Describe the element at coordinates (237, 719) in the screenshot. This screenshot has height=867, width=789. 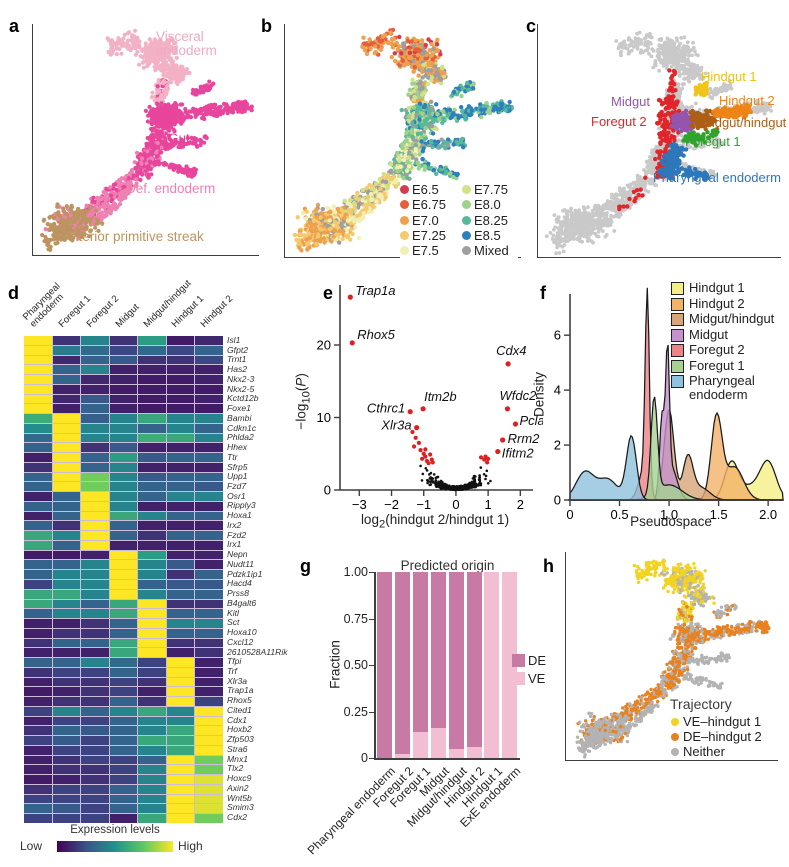
I see `gene-label: Cdx1` at that location.